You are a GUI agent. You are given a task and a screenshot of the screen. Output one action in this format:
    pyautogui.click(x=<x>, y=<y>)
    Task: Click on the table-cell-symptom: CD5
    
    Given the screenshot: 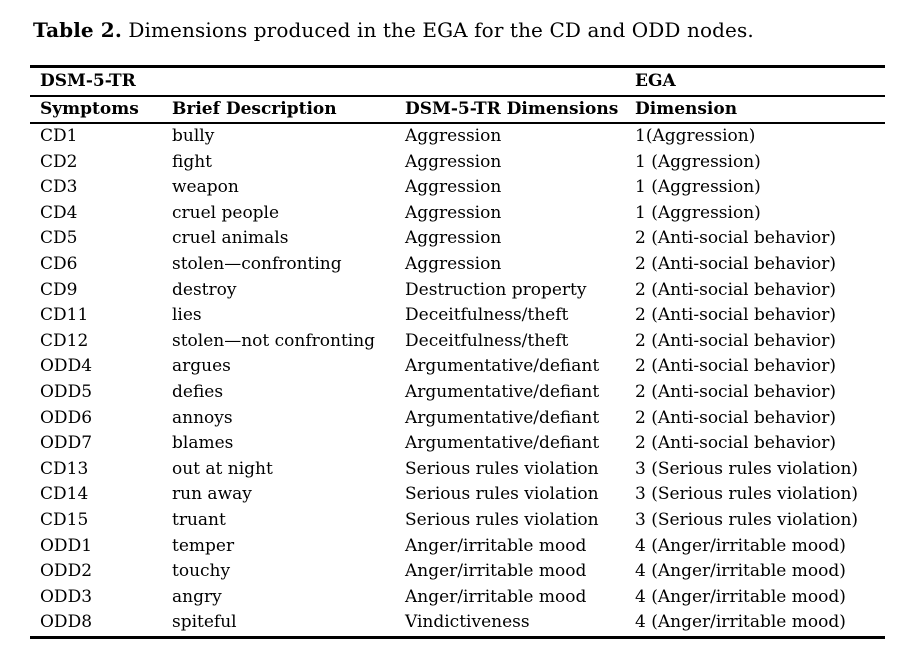 What is the action you would take?
    pyautogui.click(x=59, y=238)
    